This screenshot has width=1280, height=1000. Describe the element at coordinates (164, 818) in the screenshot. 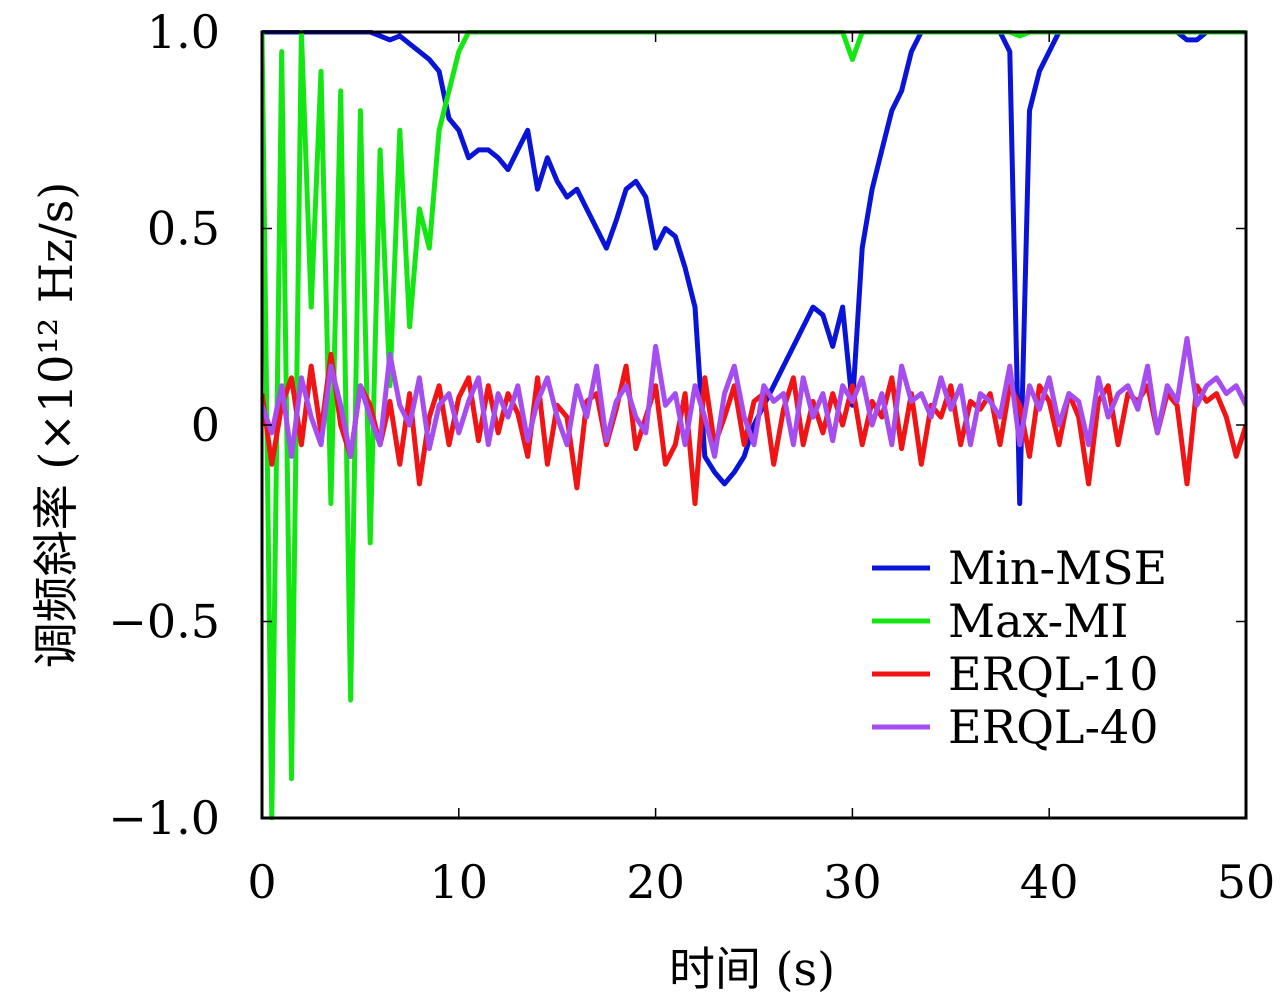

I see `y-tick-label: −1.0` at that location.